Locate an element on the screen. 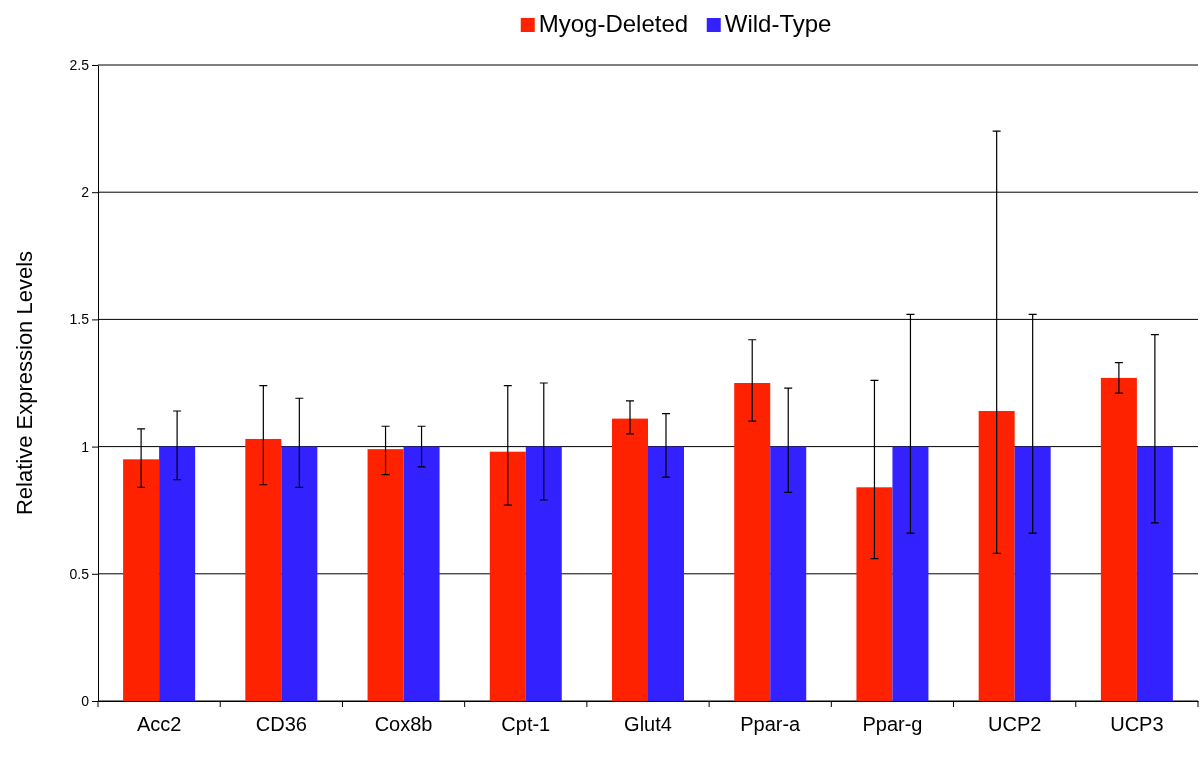 This screenshot has height=762, width=1204. y-tick-label: 1 is located at coordinates (85, 446).